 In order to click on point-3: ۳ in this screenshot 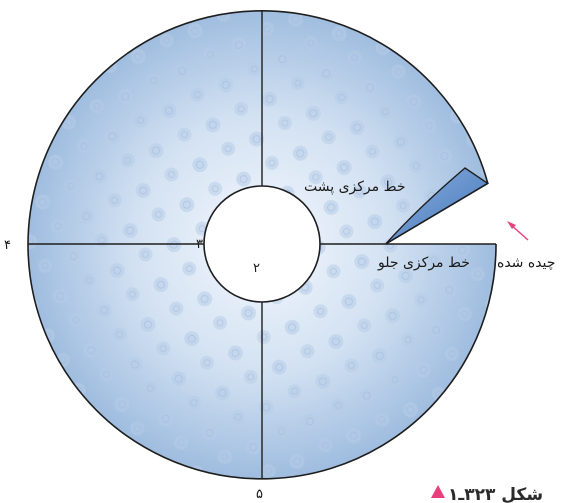, I will do `click(199, 244)`.